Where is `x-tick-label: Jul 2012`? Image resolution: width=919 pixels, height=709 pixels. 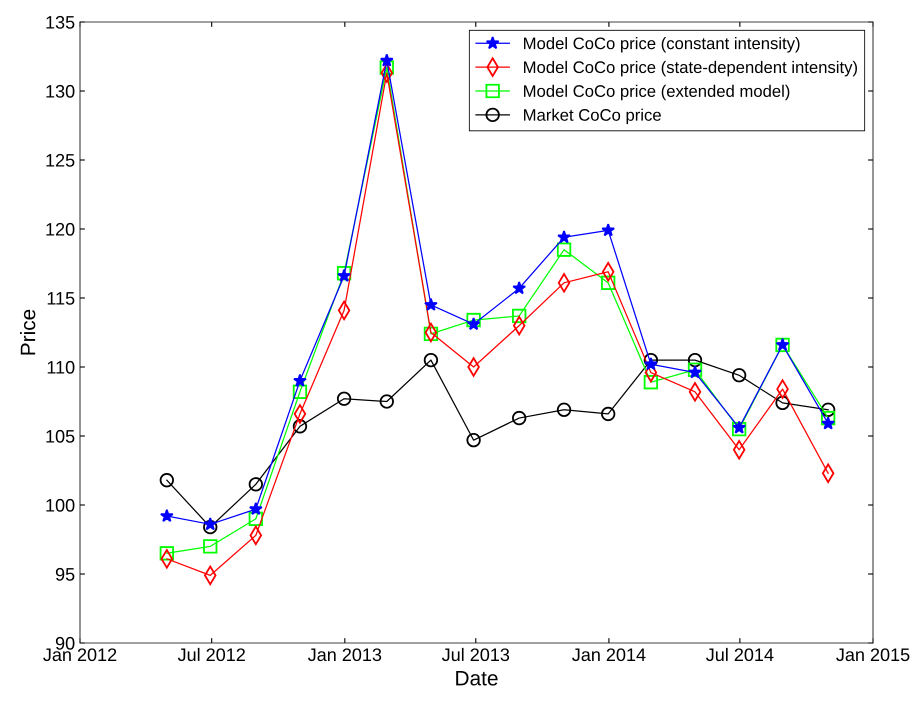 x-tick-label: Jul 2012 is located at coordinates (211, 655).